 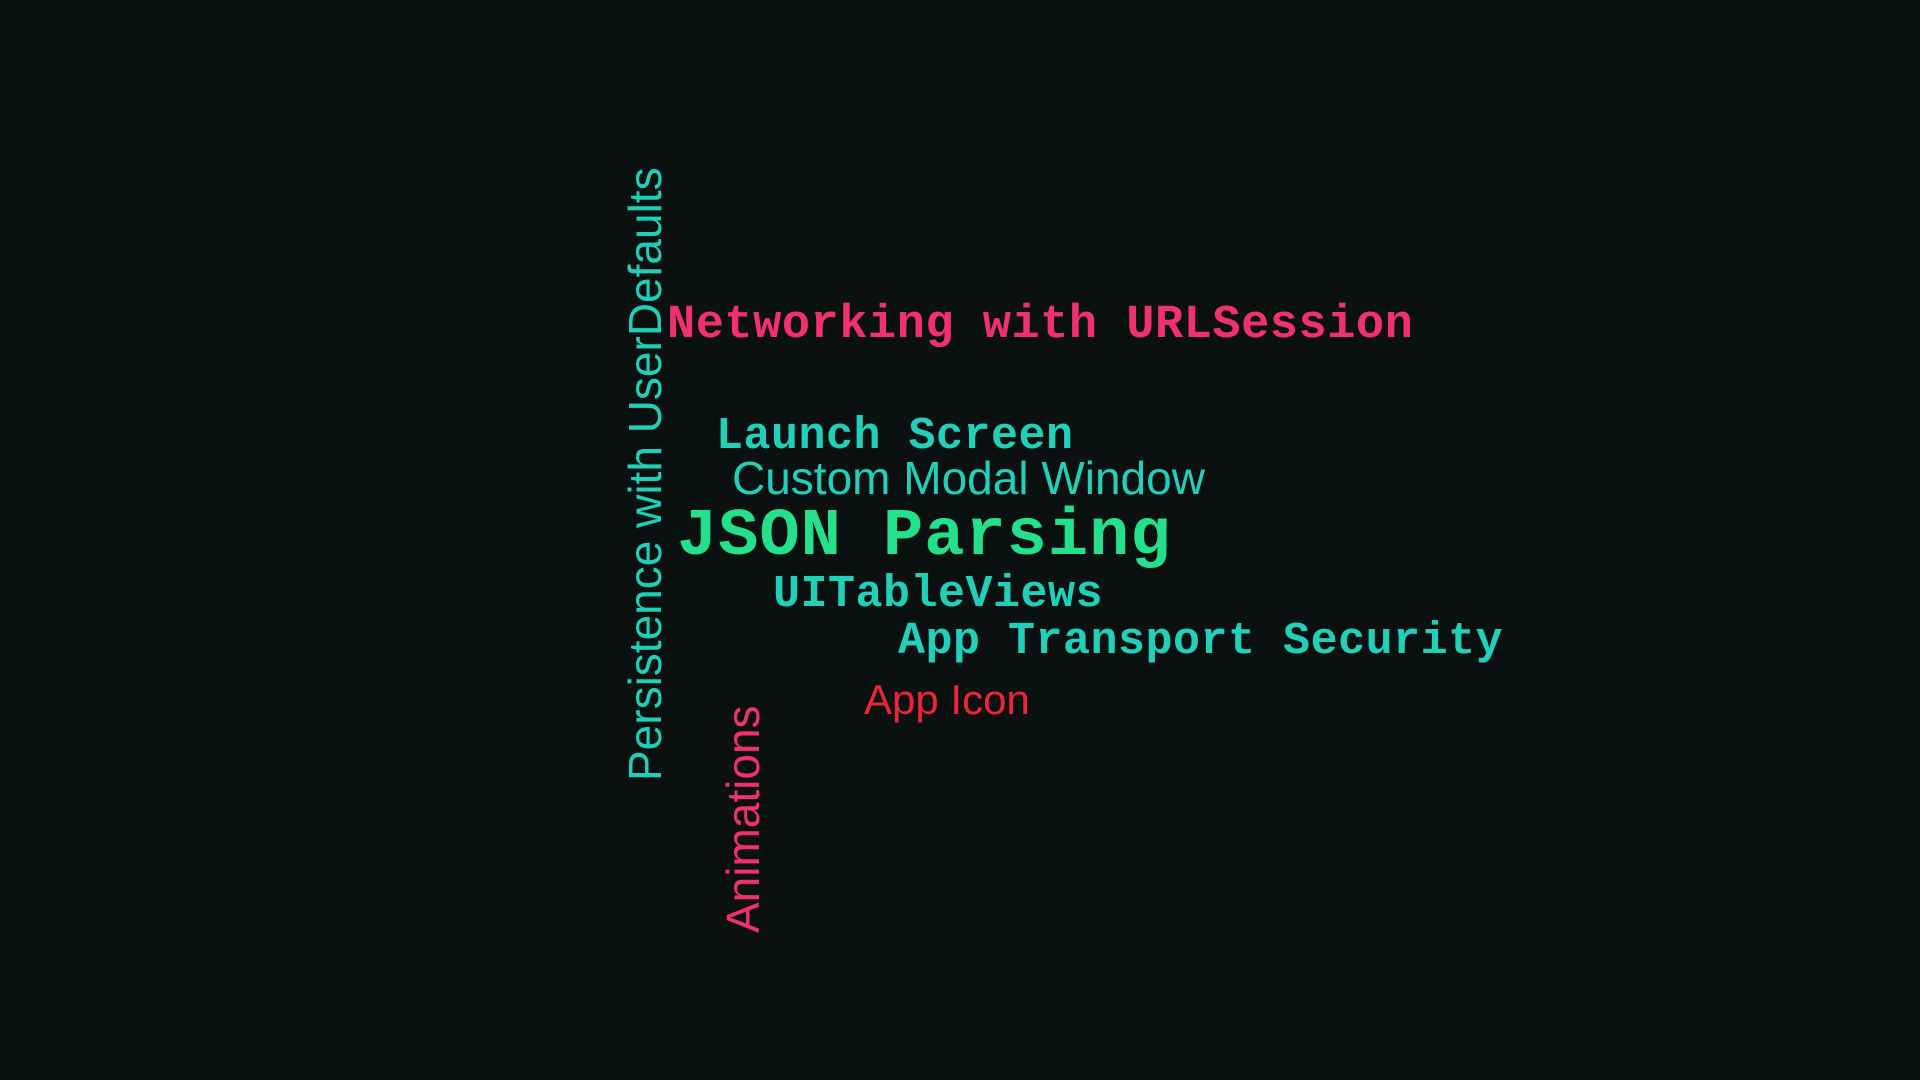 What do you see at coordinates (743, 819) in the screenshot?
I see `word-animations: Animations` at bounding box center [743, 819].